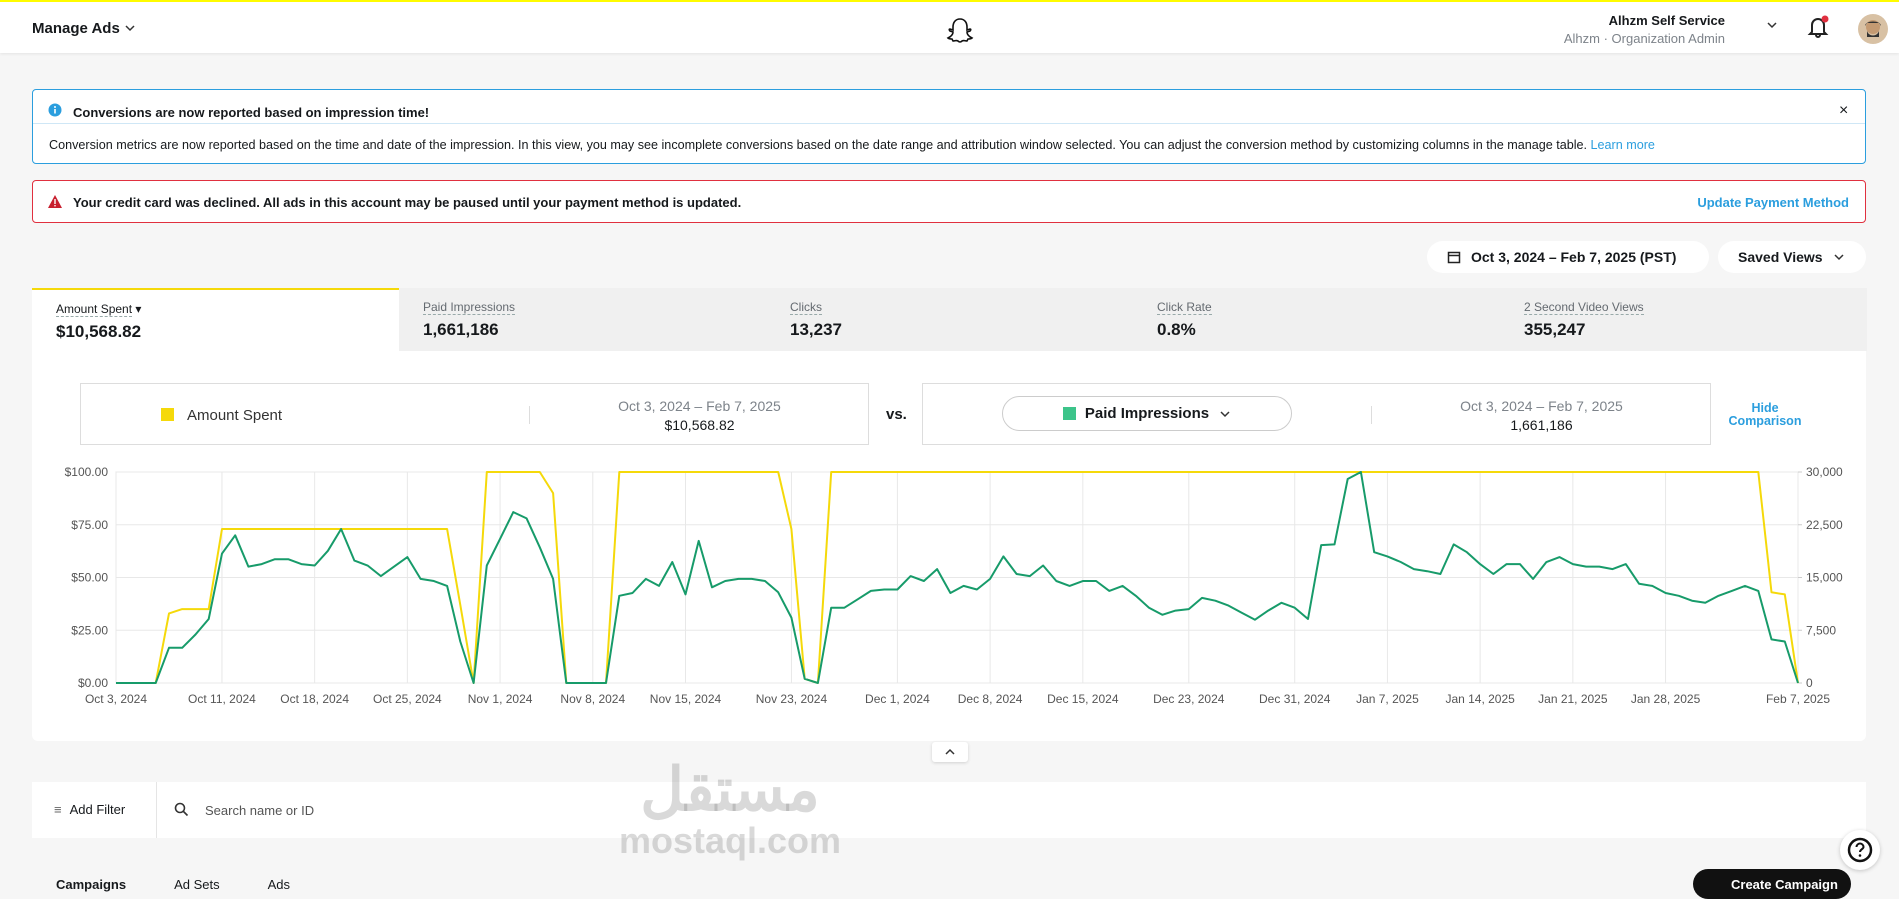  I want to click on metric-label: 2 Second Video Views, so click(1584, 307).